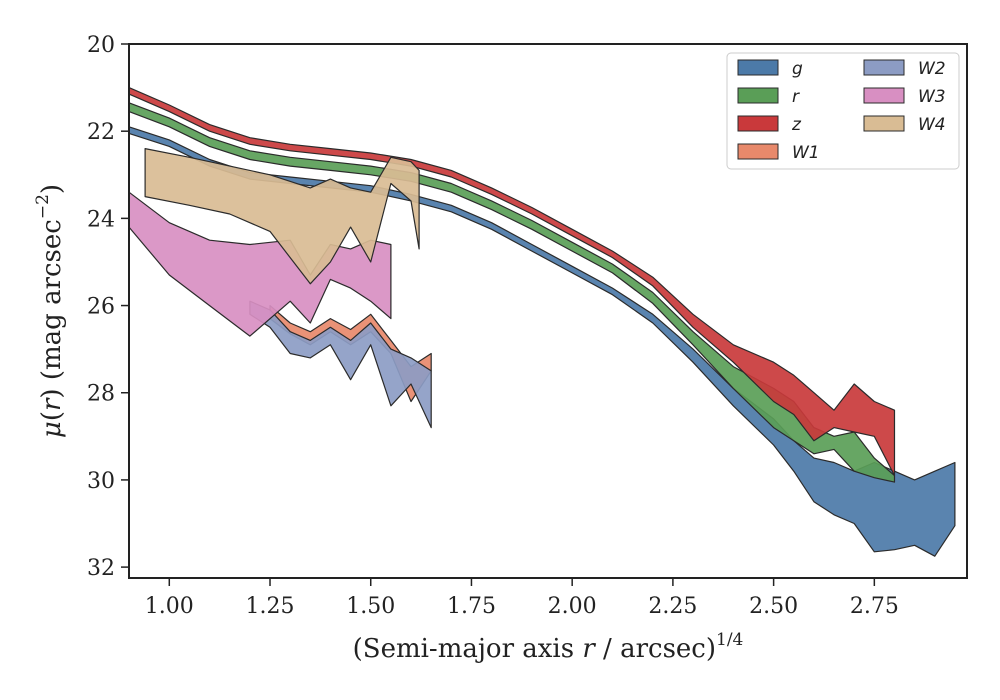 The height and width of the screenshot is (700, 1000). What do you see at coordinates (101, 45) in the screenshot?
I see `y-tick-label: 20` at bounding box center [101, 45].